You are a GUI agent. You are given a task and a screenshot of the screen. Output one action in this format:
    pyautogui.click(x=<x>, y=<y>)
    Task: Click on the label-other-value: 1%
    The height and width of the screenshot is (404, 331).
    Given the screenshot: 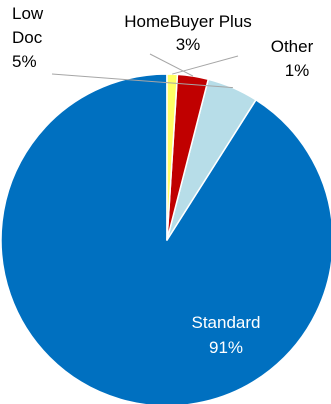 What is the action you would take?
    pyautogui.click(x=297, y=70)
    